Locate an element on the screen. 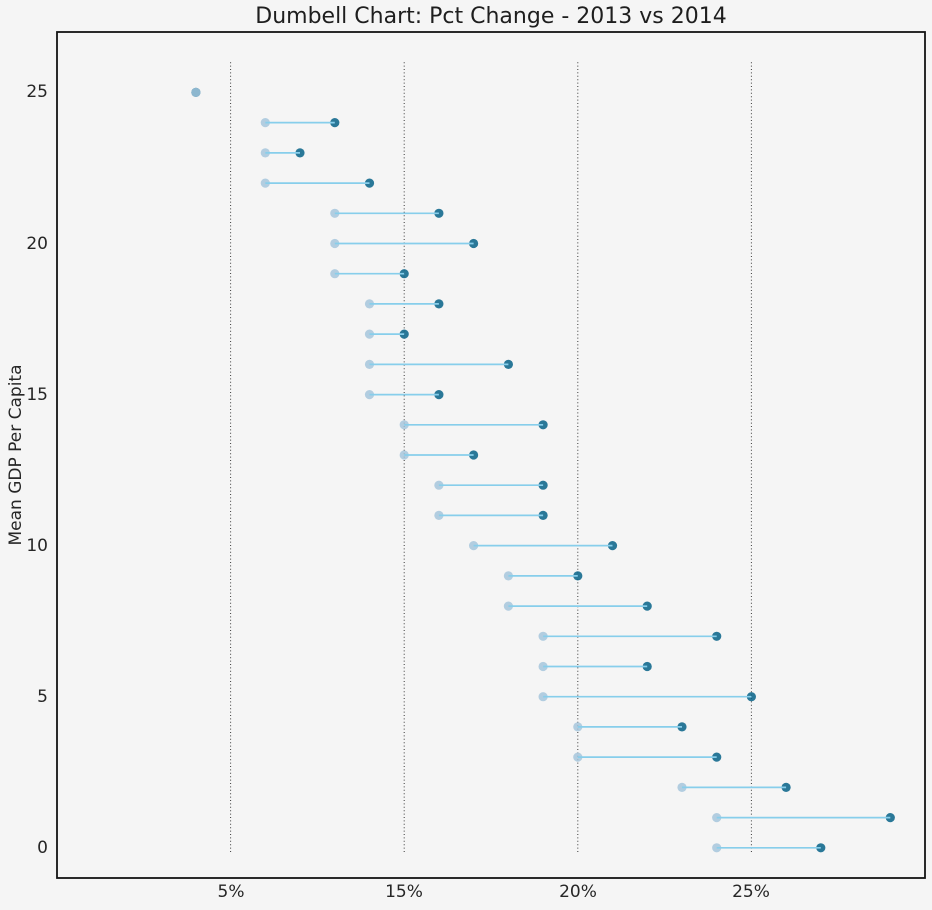 Image resolution: width=932 pixels, height=910 pixels. y-tick-label: 25 is located at coordinates (37, 92).